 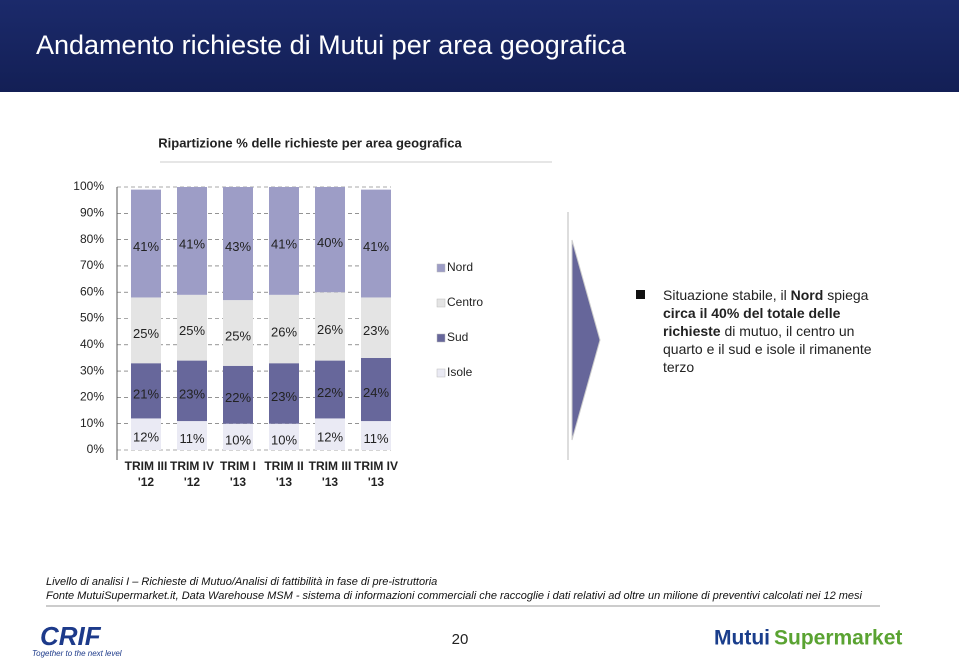 I want to click on note-text: Nord, so click(x=807, y=295).